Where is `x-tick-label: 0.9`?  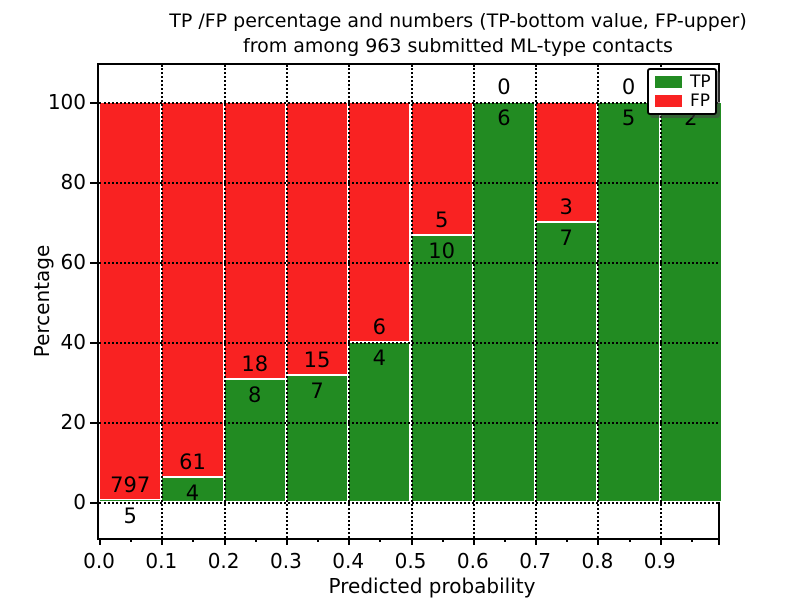 x-tick-label: 0.9 is located at coordinates (659, 561).